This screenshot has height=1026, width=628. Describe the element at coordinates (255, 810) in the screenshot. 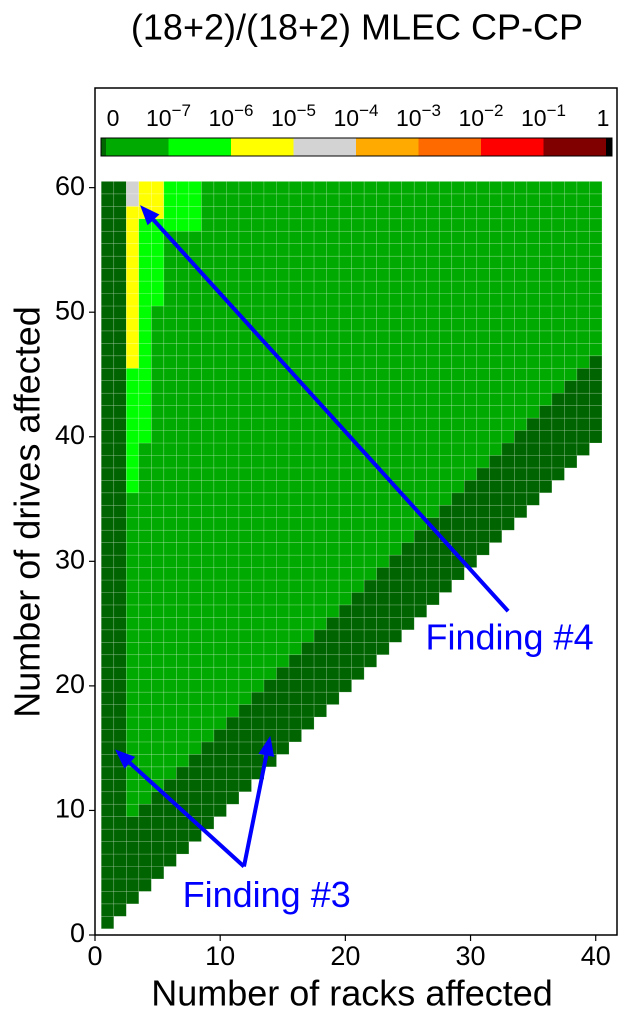

I see `annotation-arrow` at that location.